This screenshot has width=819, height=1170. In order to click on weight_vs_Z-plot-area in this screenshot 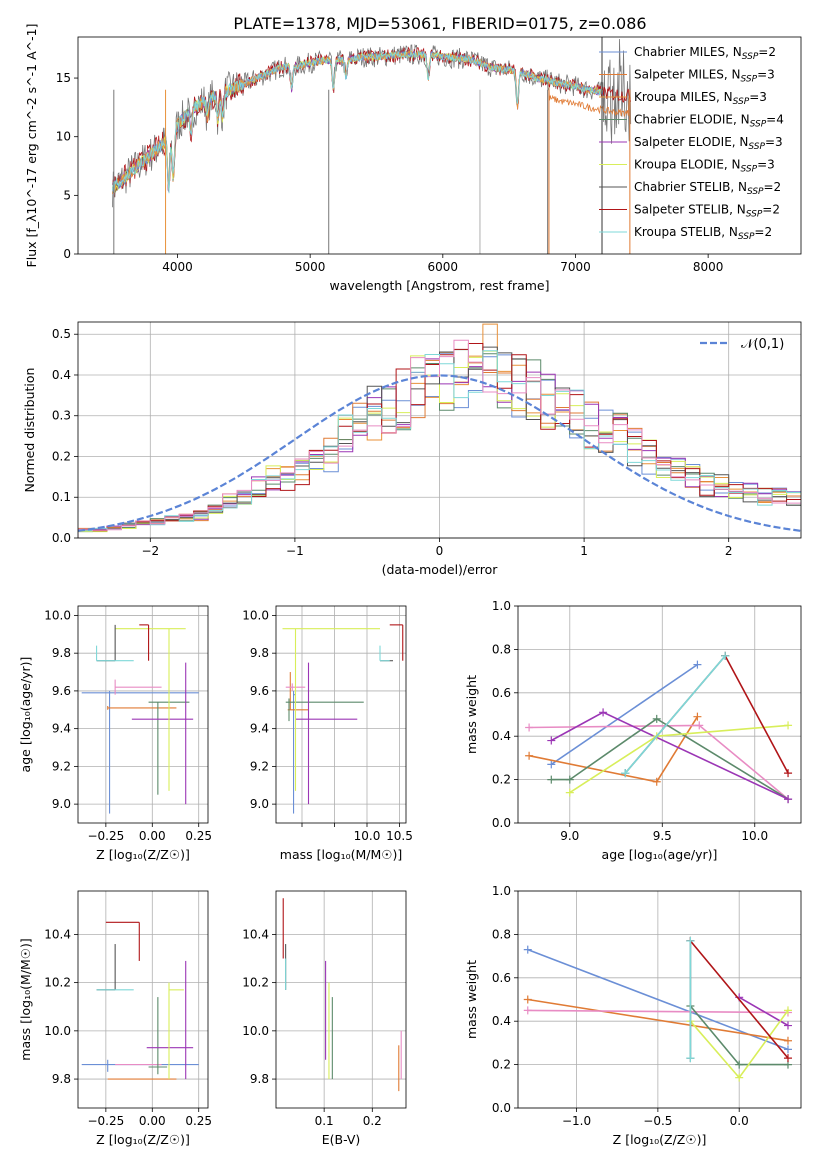, I will do `click(657, 1009)`.